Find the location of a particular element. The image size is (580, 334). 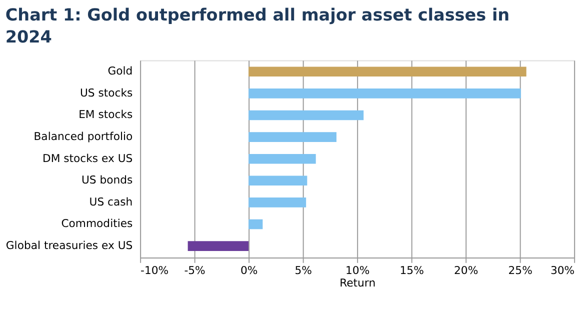

y-tick-label: US bonds is located at coordinates (107, 180).